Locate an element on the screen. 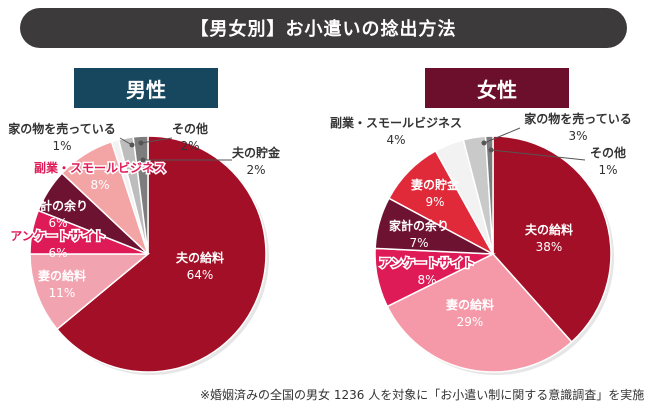 This screenshot has height=415, width=650. slice-value: 3% is located at coordinates (577, 136).